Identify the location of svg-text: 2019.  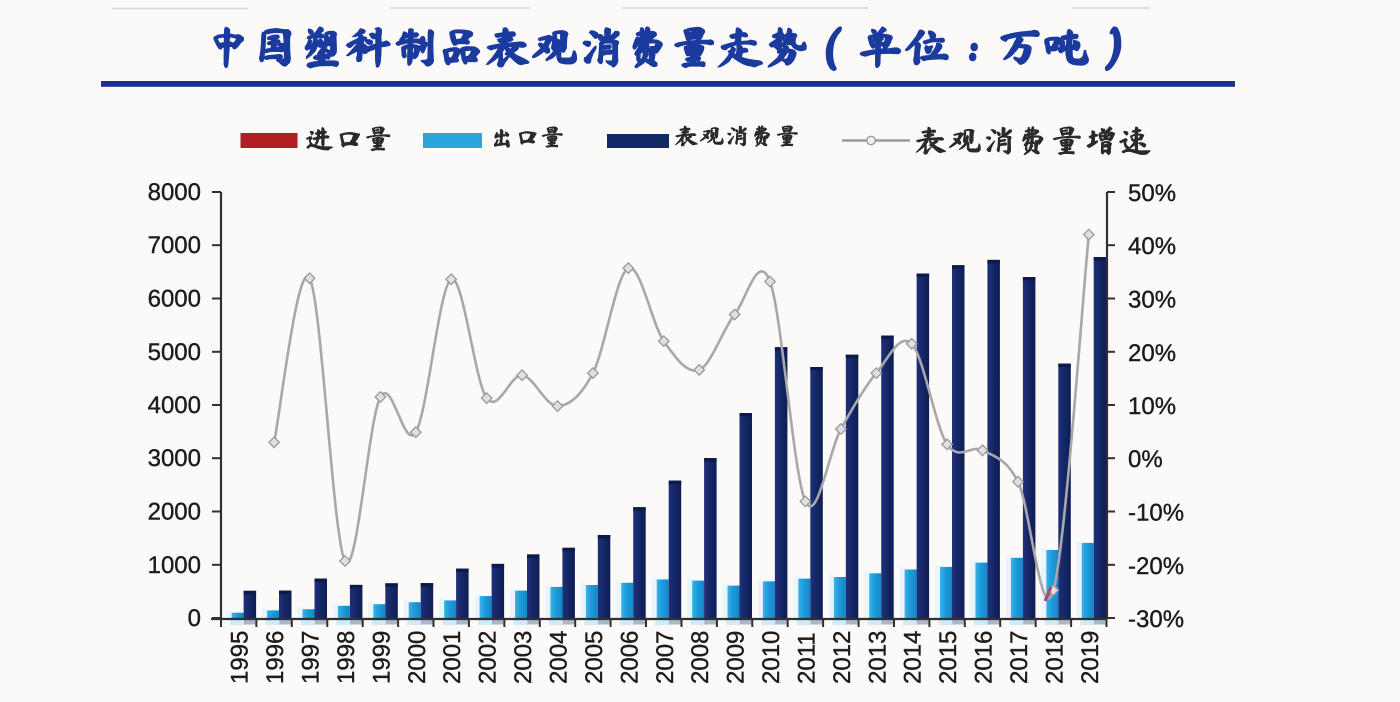
(1090, 657).